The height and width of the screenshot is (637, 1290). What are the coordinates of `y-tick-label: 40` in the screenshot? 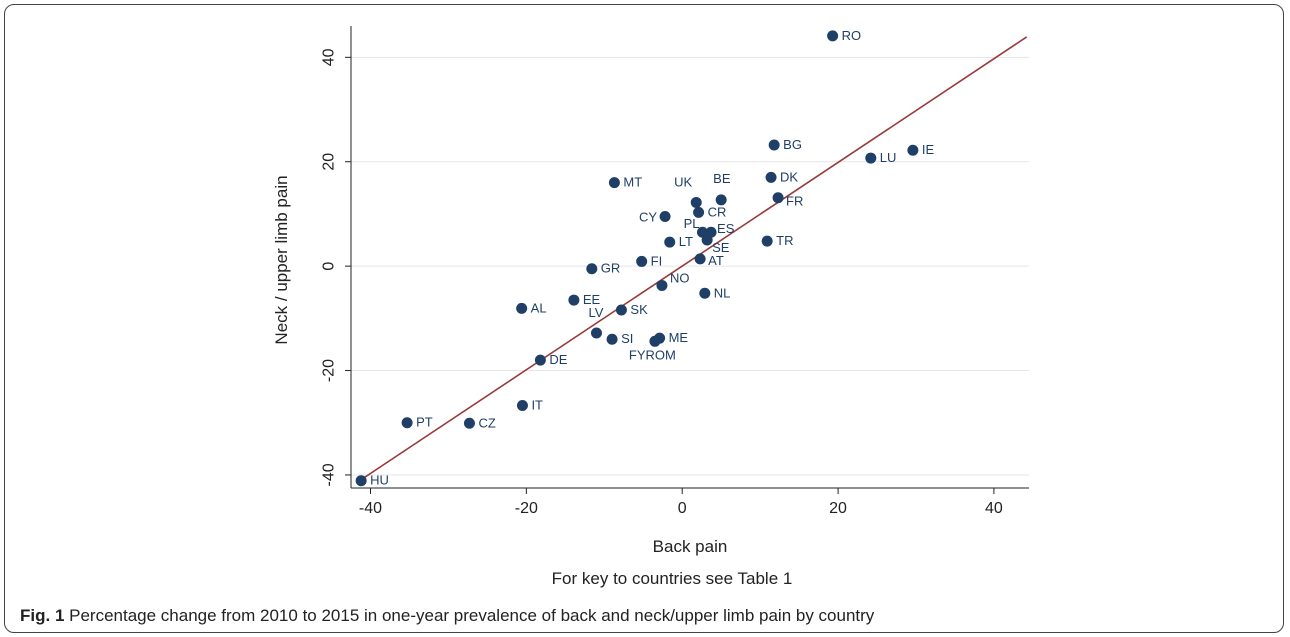 It's located at (329, 57).